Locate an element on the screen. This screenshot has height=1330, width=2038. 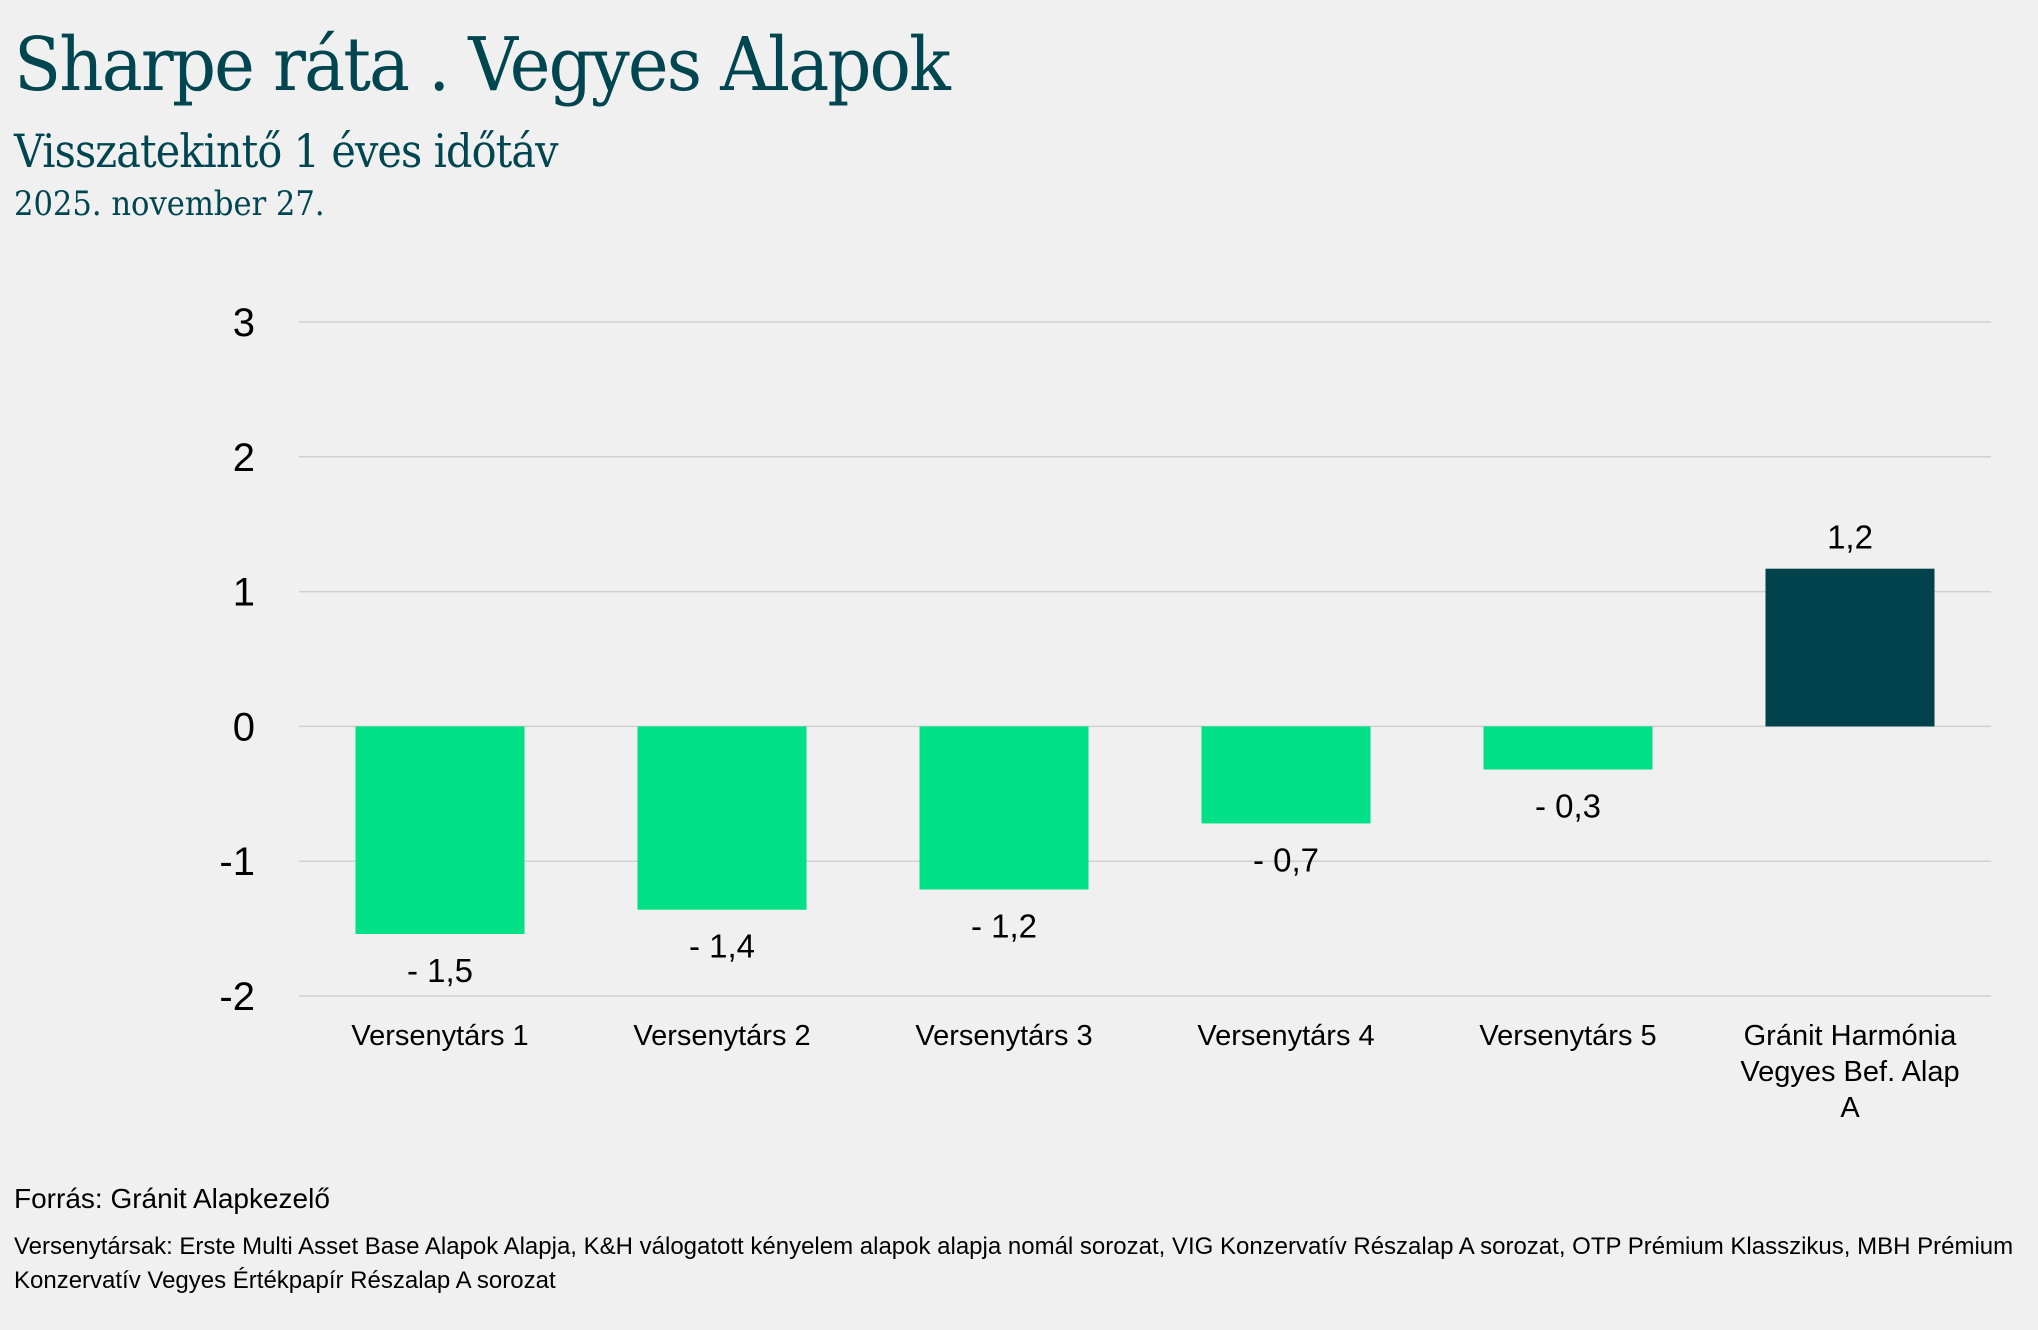
y-tick-label: -1 is located at coordinates (237, 862).